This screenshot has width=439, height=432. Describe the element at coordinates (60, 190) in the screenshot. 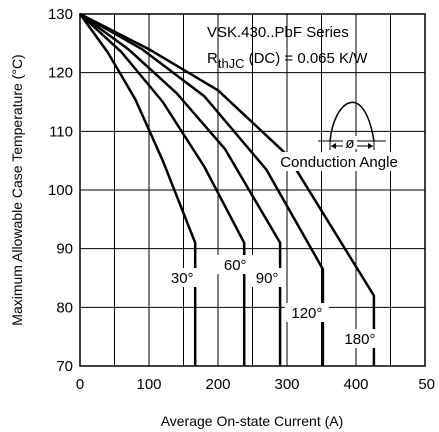

I see `y-tick-label: 100` at that location.